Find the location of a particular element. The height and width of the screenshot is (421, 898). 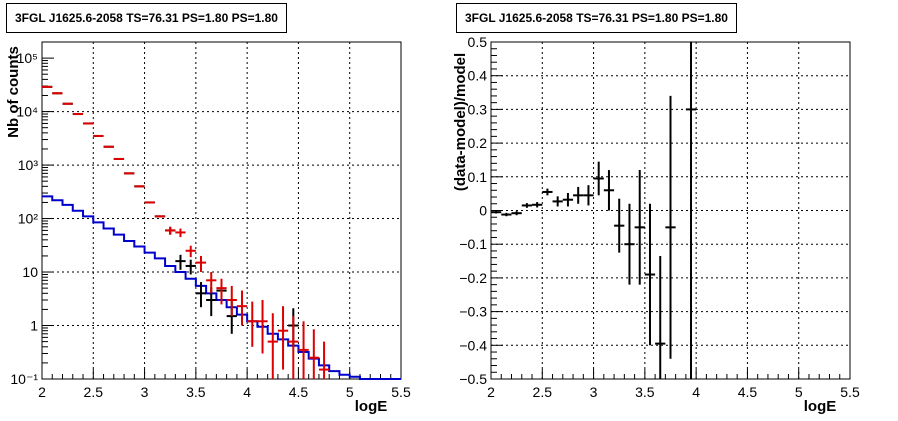

y-tick-label: −0.4 is located at coordinates (473, 345).